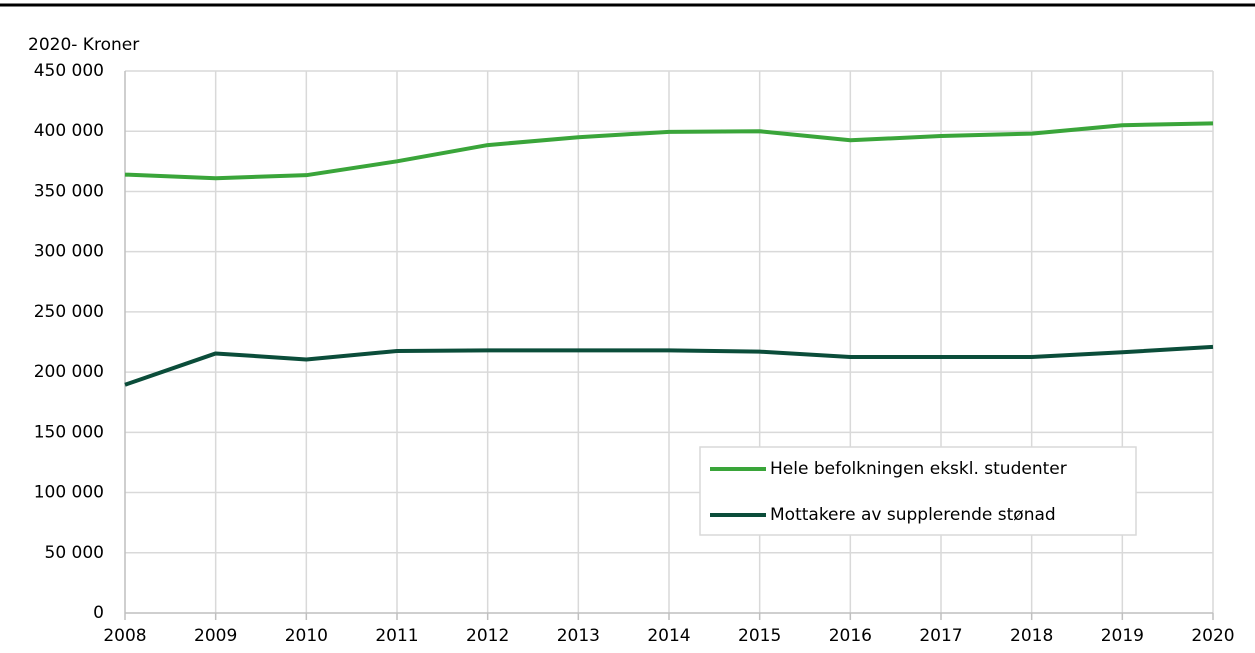 This screenshot has width=1255, height=653. I want to click on y-tick-label: 150 000, so click(69, 432).